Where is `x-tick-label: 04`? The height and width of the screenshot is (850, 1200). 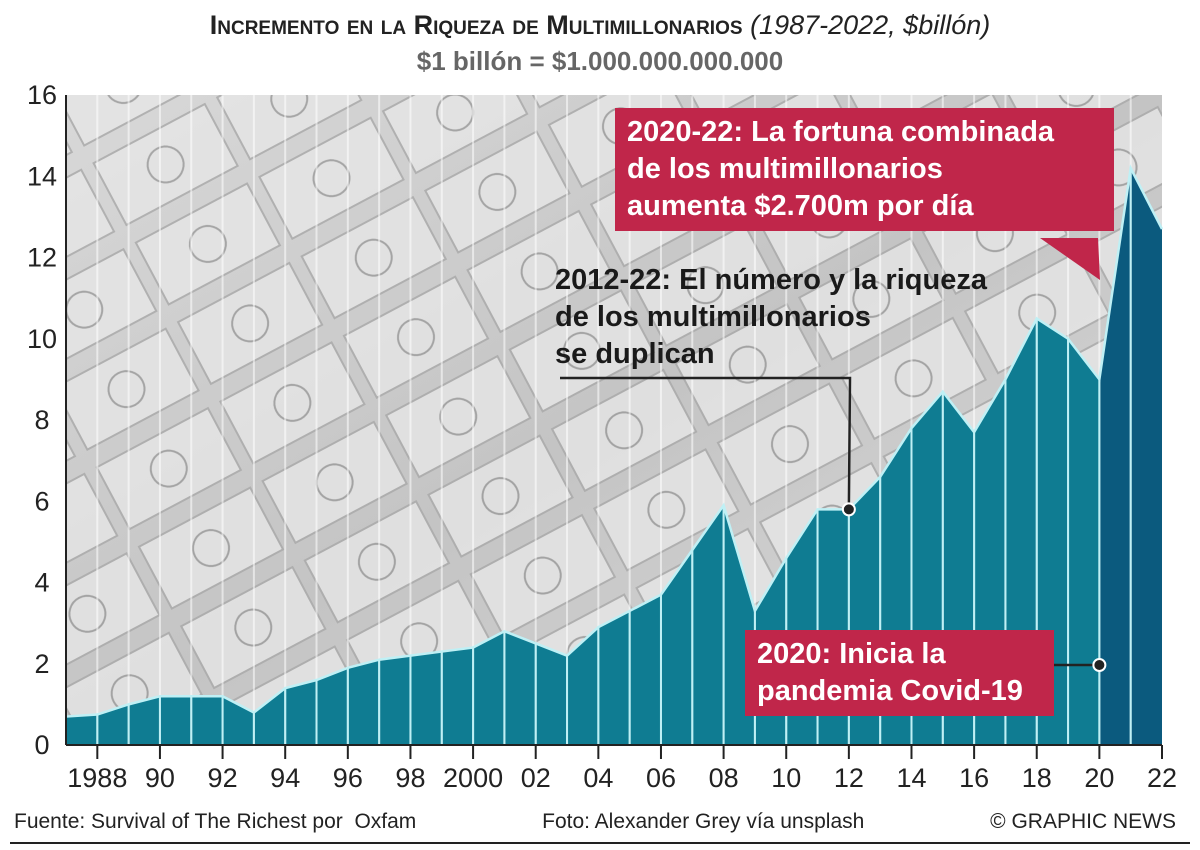
x-tick-label: 04 is located at coordinates (598, 778).